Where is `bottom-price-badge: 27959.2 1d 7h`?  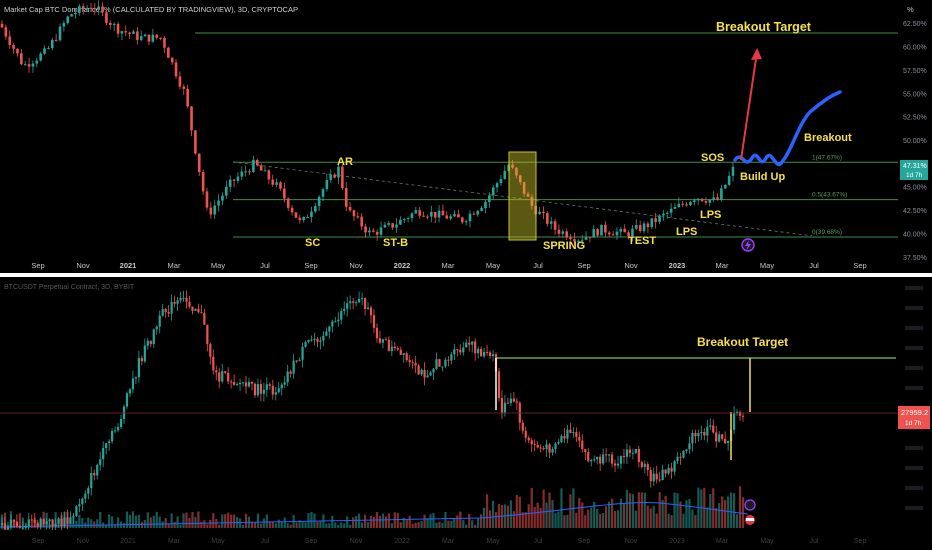 bottom-price-badge: 27959.2 1d 7h is located at coordinates (914, 417).